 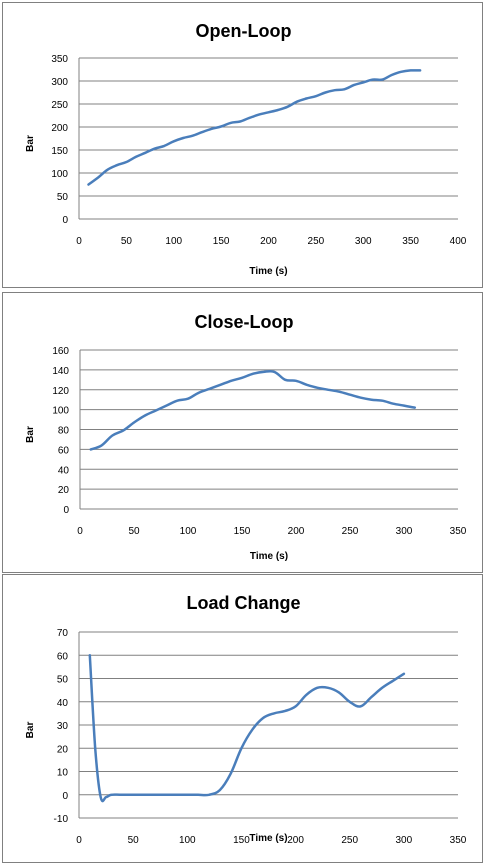 What do you see at coordinates (63, 773) in the screenshot?
I see `y-tick-label: 10` at bounding box center [63, 773].